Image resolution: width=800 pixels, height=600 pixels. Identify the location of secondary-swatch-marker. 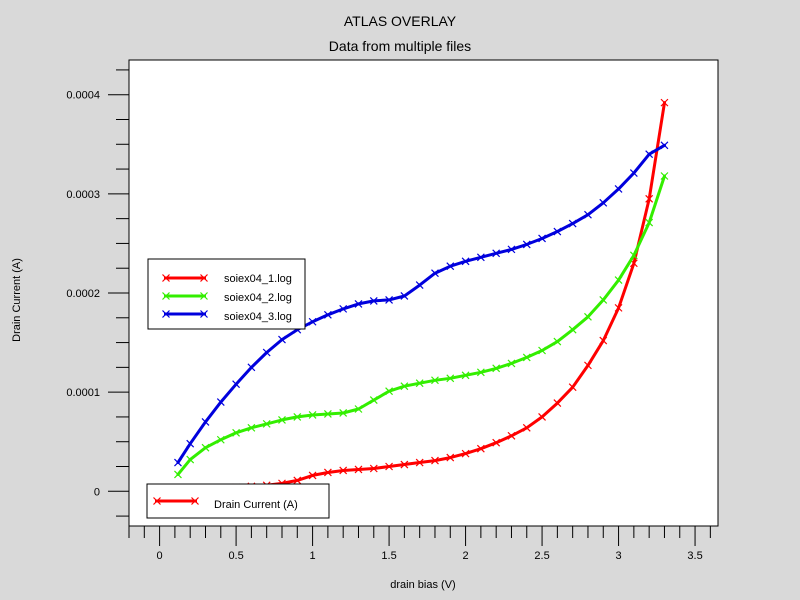
(195, 501).